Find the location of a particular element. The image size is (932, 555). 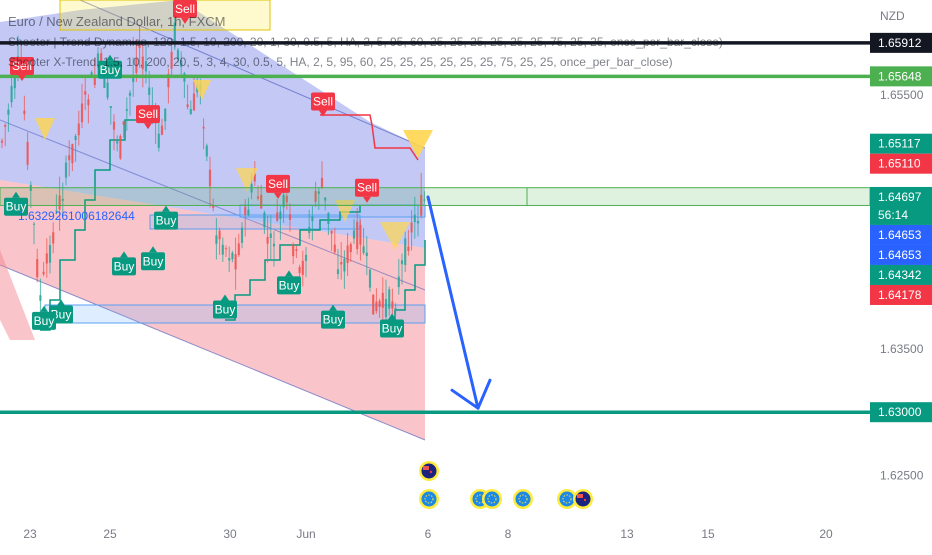

resistance-zone is located at coordinates (435, 196).